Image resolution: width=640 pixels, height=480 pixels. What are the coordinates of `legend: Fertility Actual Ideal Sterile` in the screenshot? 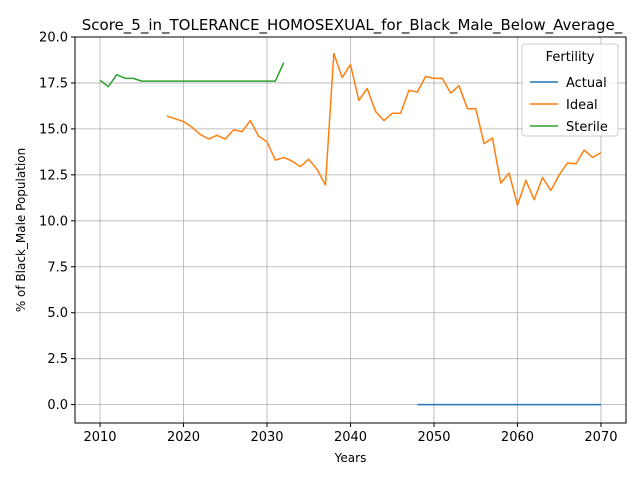 It's located at (570, 90).